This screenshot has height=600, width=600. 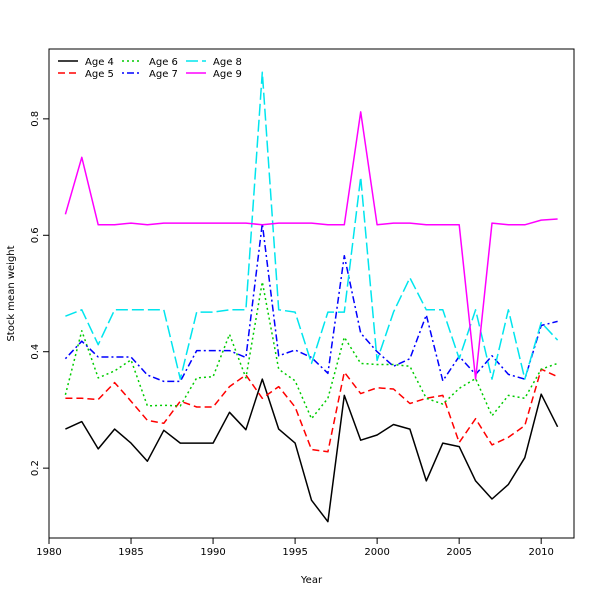 I want to click on x-axis-title: Year, so click(x=311, y=580).